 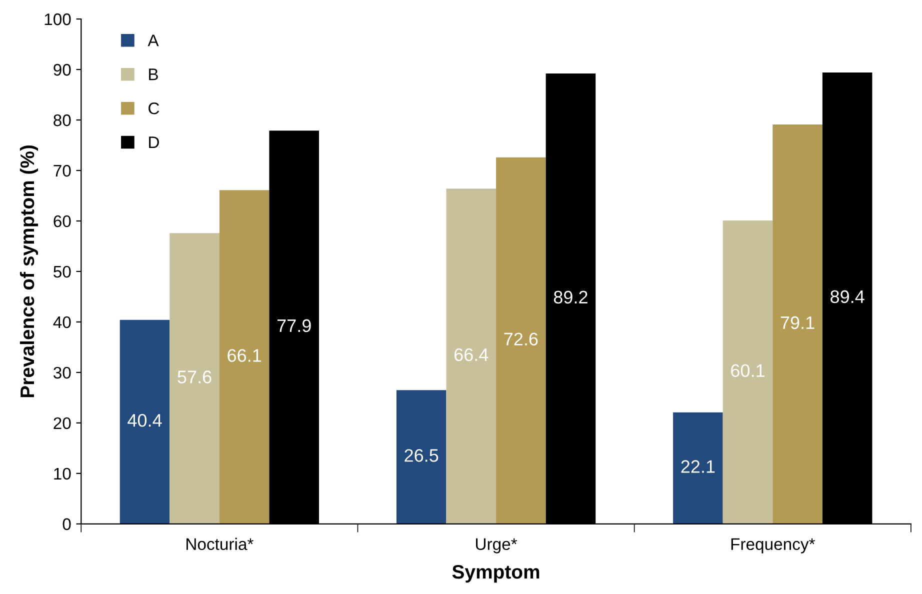 I want to click on legend-label: D, so click(x=154, y=142).